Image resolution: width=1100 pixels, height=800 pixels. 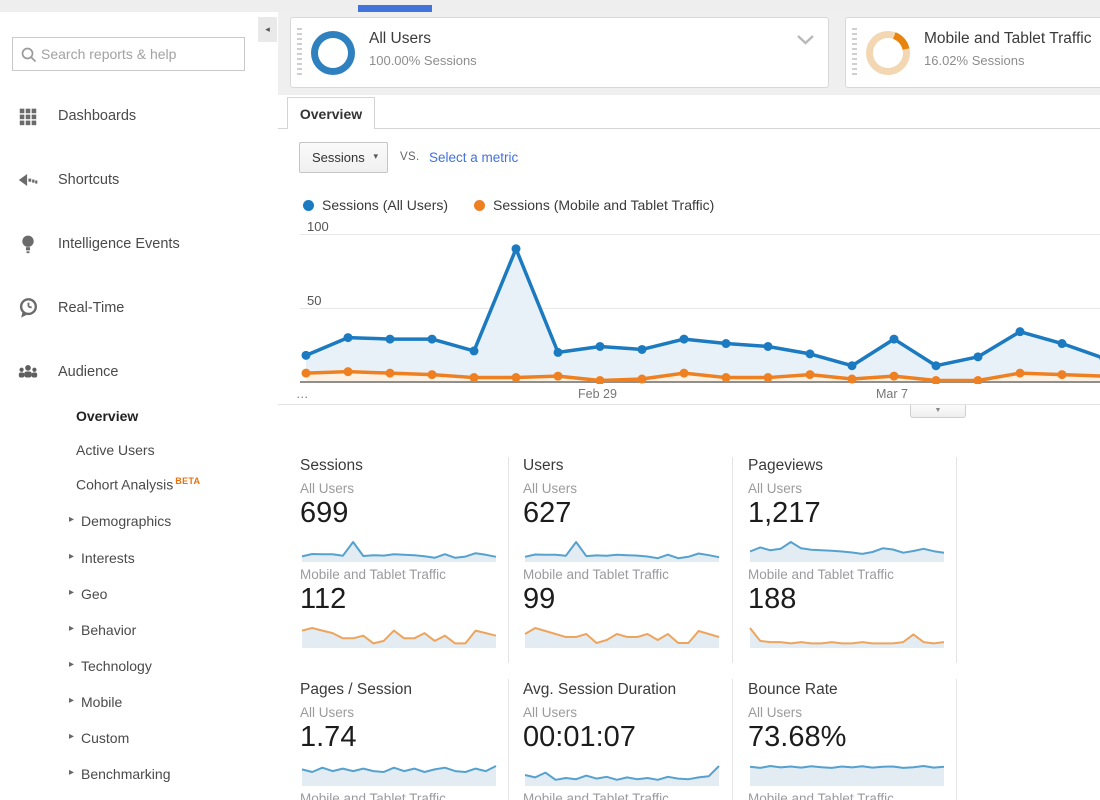 What do you see at coordinates (604, 205) in the screenshot?
I see `legend-label: Sessions (Mobile and Tablet Traffic)` at bounding box center [604, 205].